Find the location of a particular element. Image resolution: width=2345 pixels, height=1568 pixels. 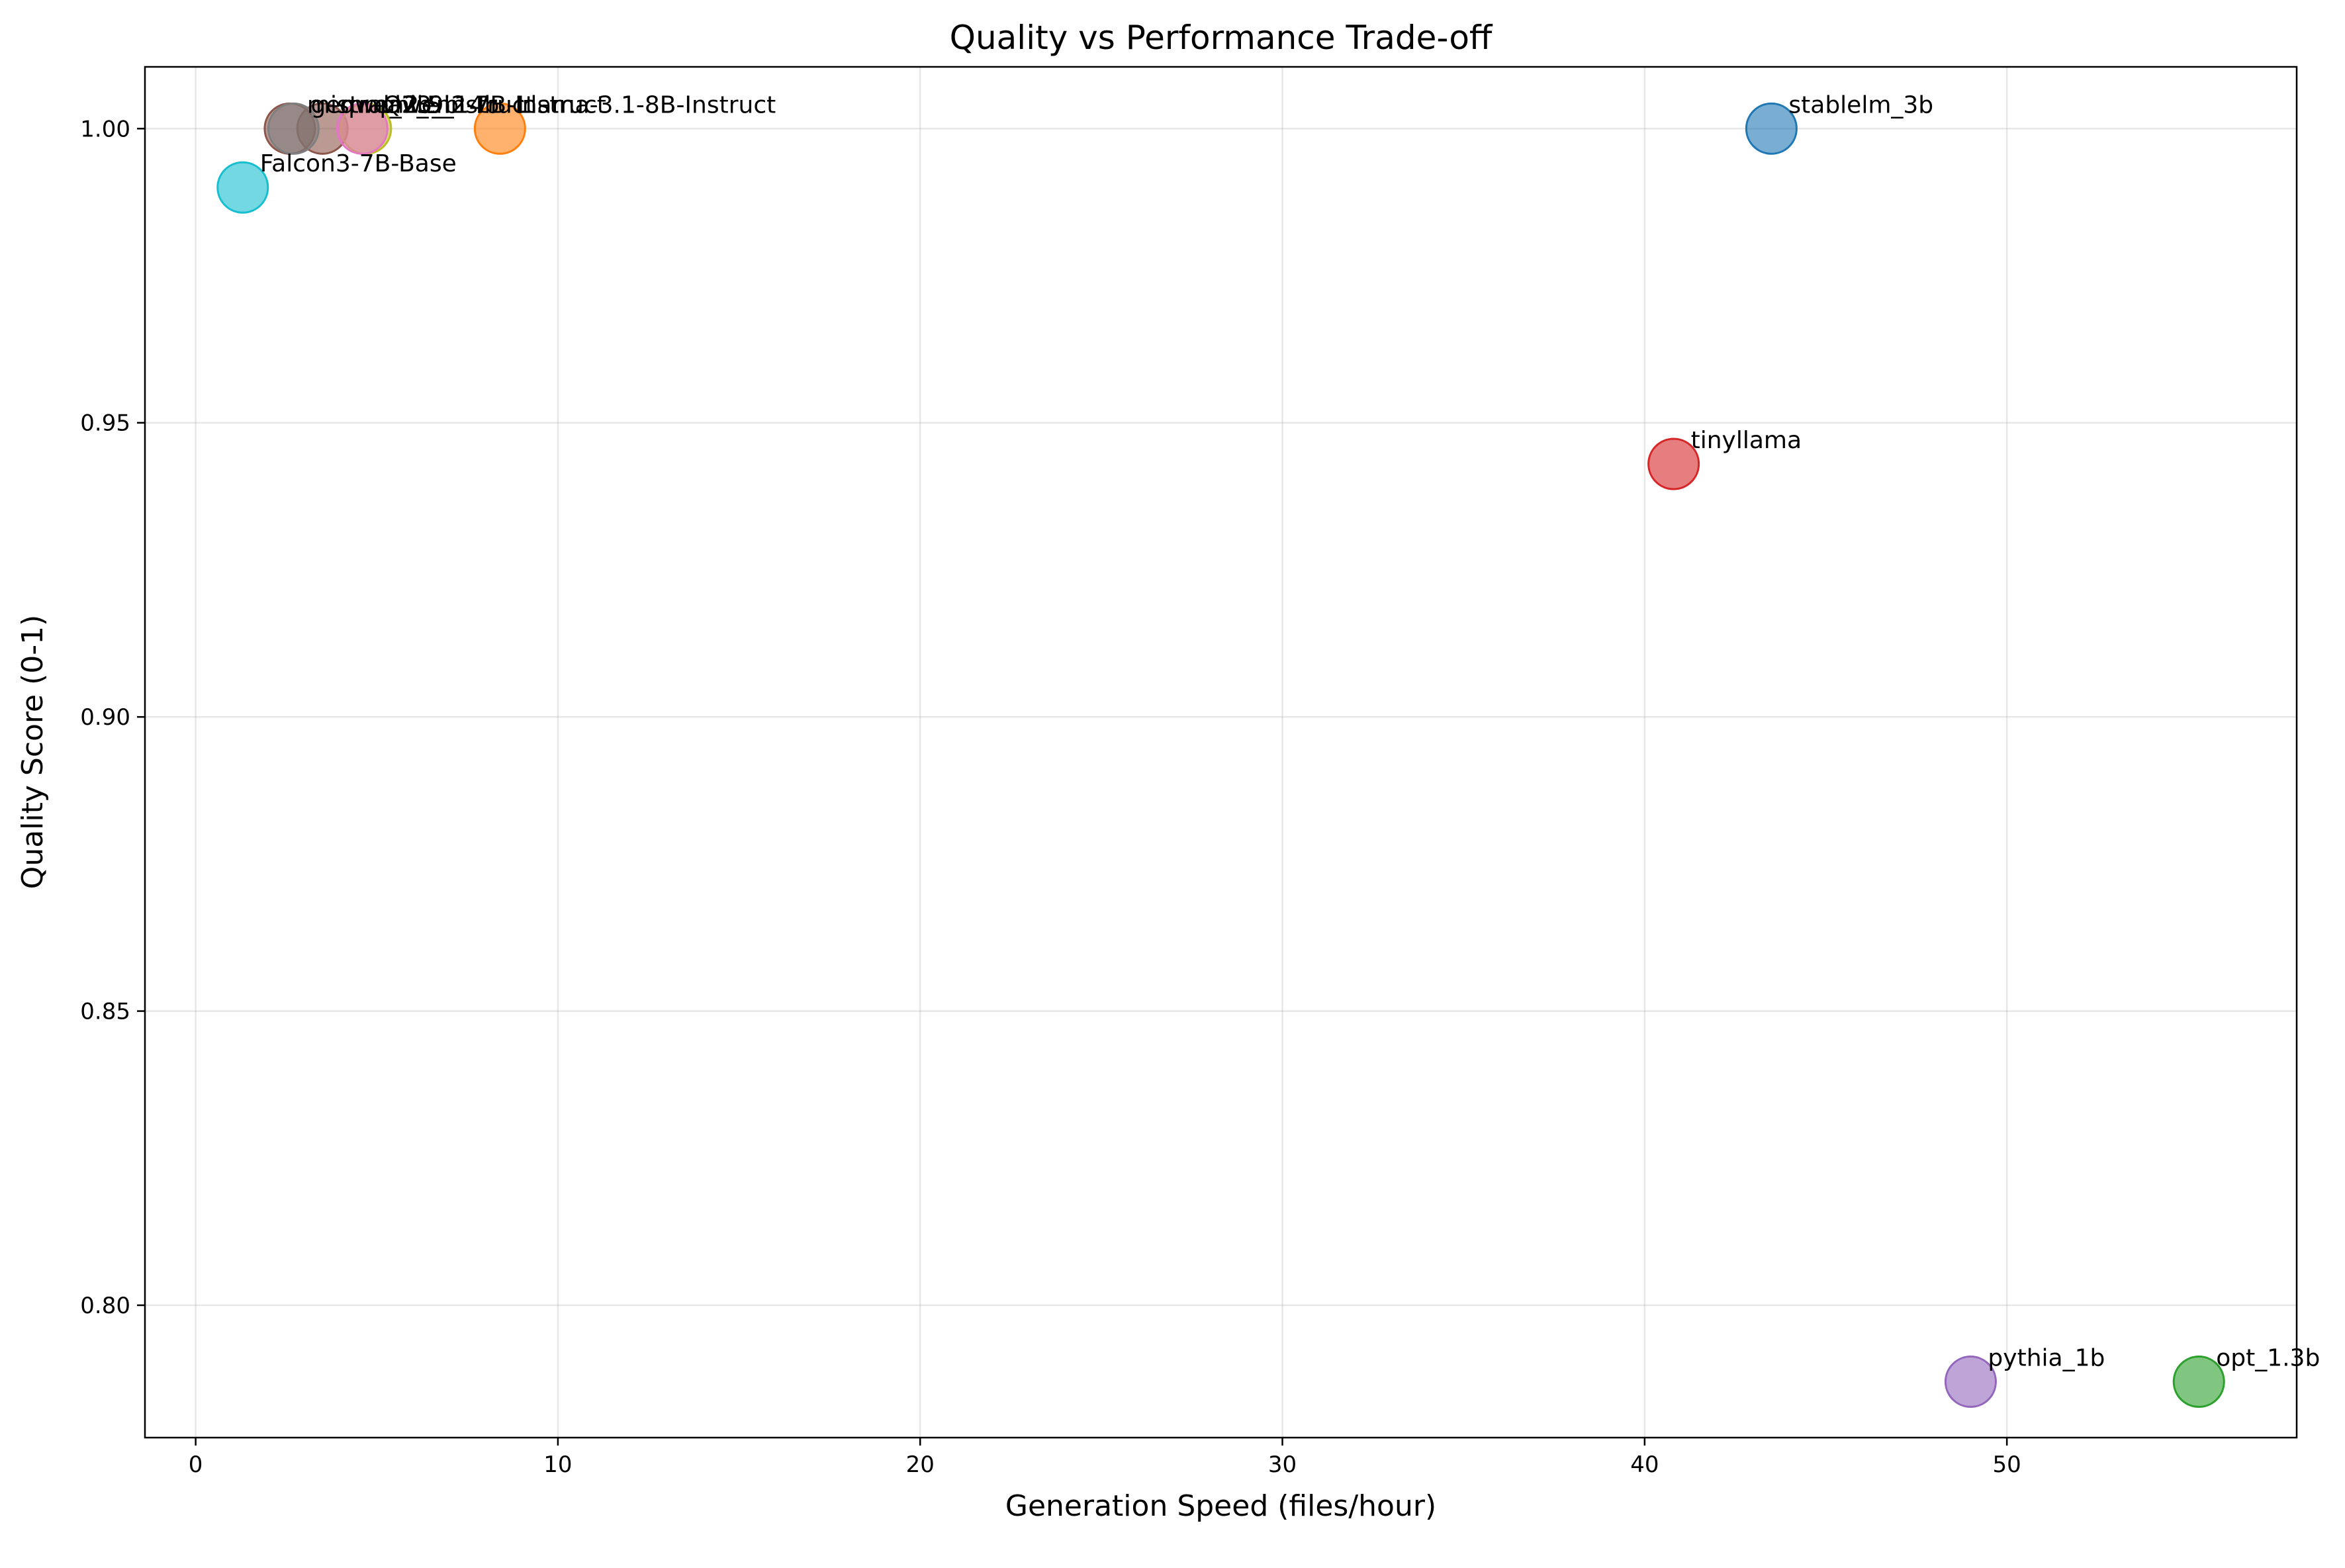

y-tick-label: 0.95 is located at coordinates (105, 423).